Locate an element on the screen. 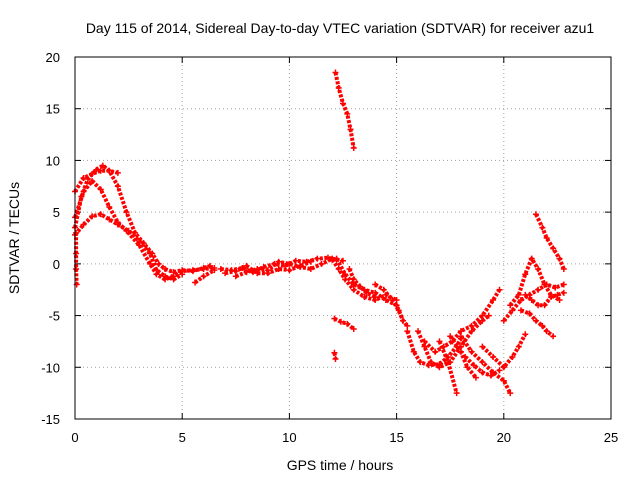  y-tick-label: -10 is located at coordinates (50, 367).